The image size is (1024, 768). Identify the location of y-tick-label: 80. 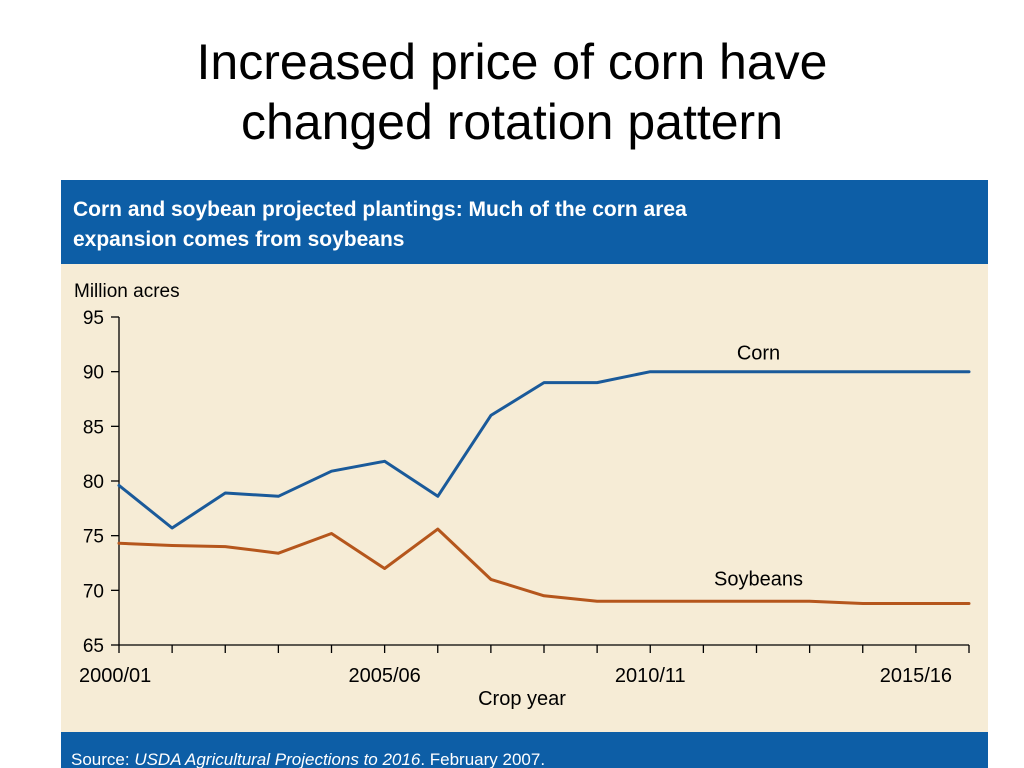
(93, 482).